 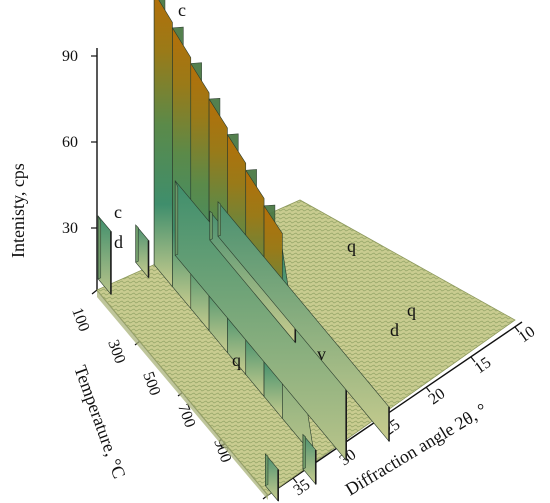 What do you see at coordinates (302, 487) in the screenshot?
I see `angle-tick-label-35: 35` at bounding box center [302, 487].